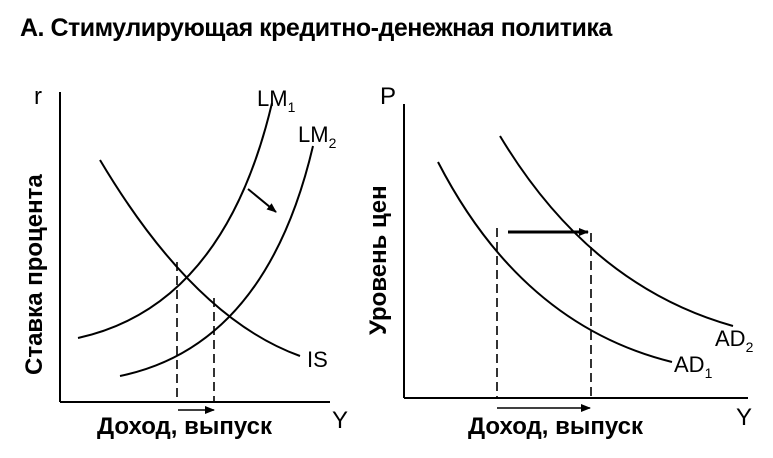 This screenshot has width=773, height=458. Describe the element at coordinates (744, 417) in the screenshot. I see `right-x-axis-symbol: Y` at that location.